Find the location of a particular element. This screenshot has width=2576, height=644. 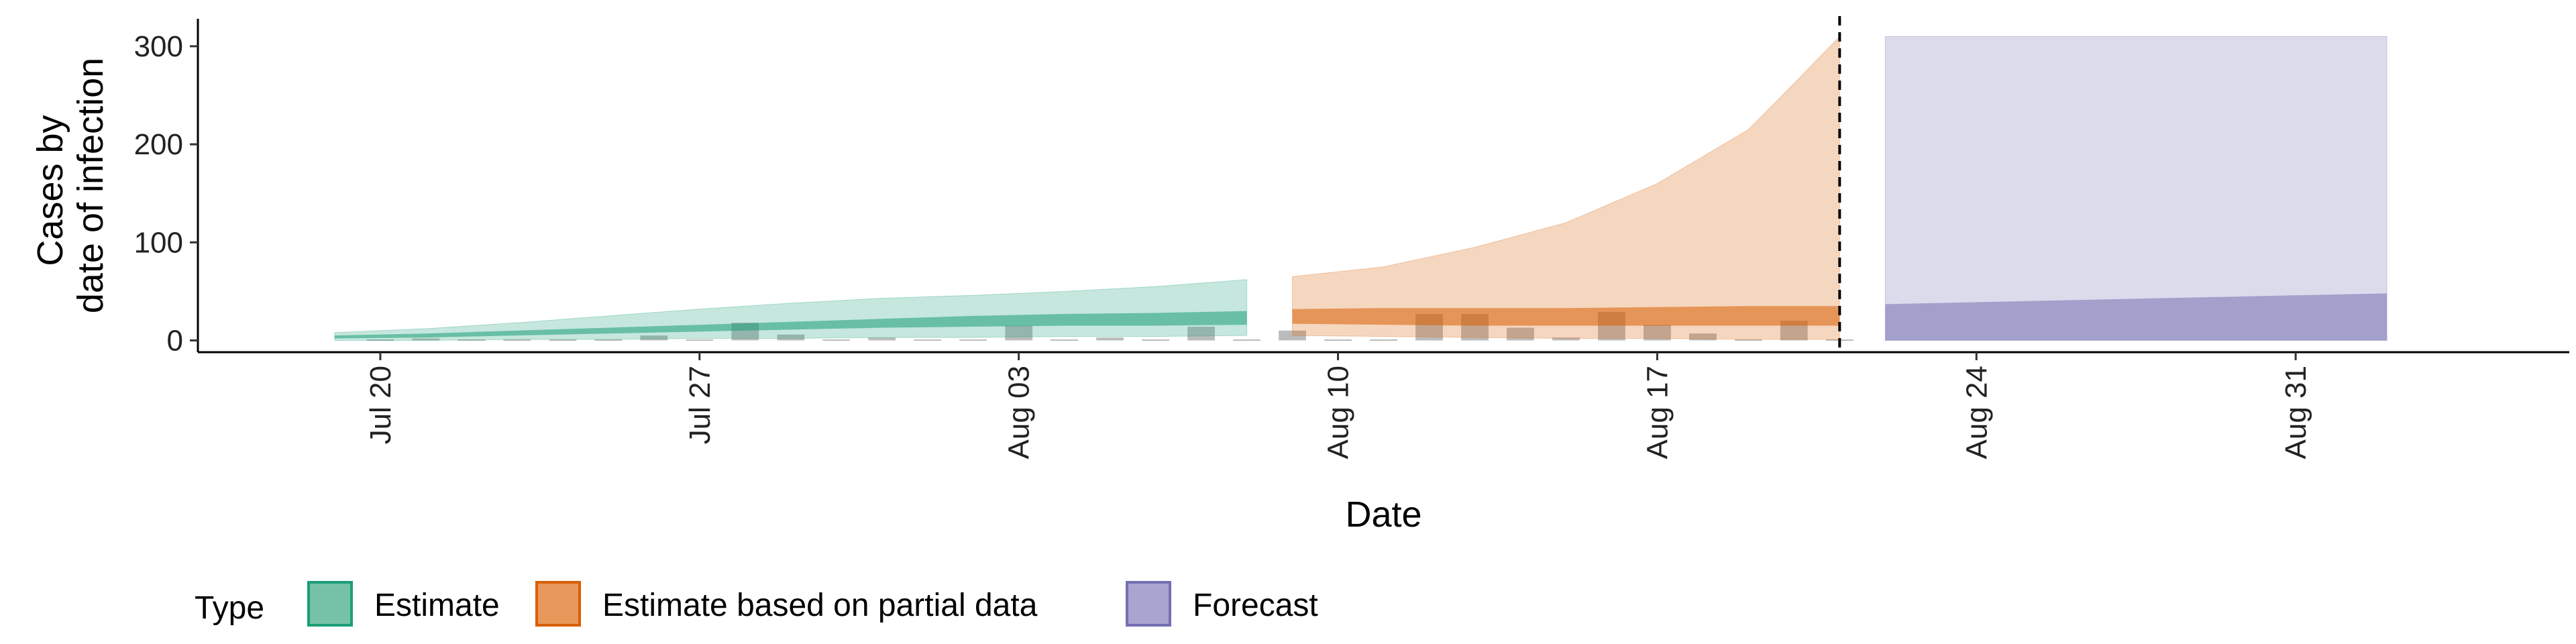

x-tick-label-2020-07-27: Jul 27 is located at coordinates (700, 405).